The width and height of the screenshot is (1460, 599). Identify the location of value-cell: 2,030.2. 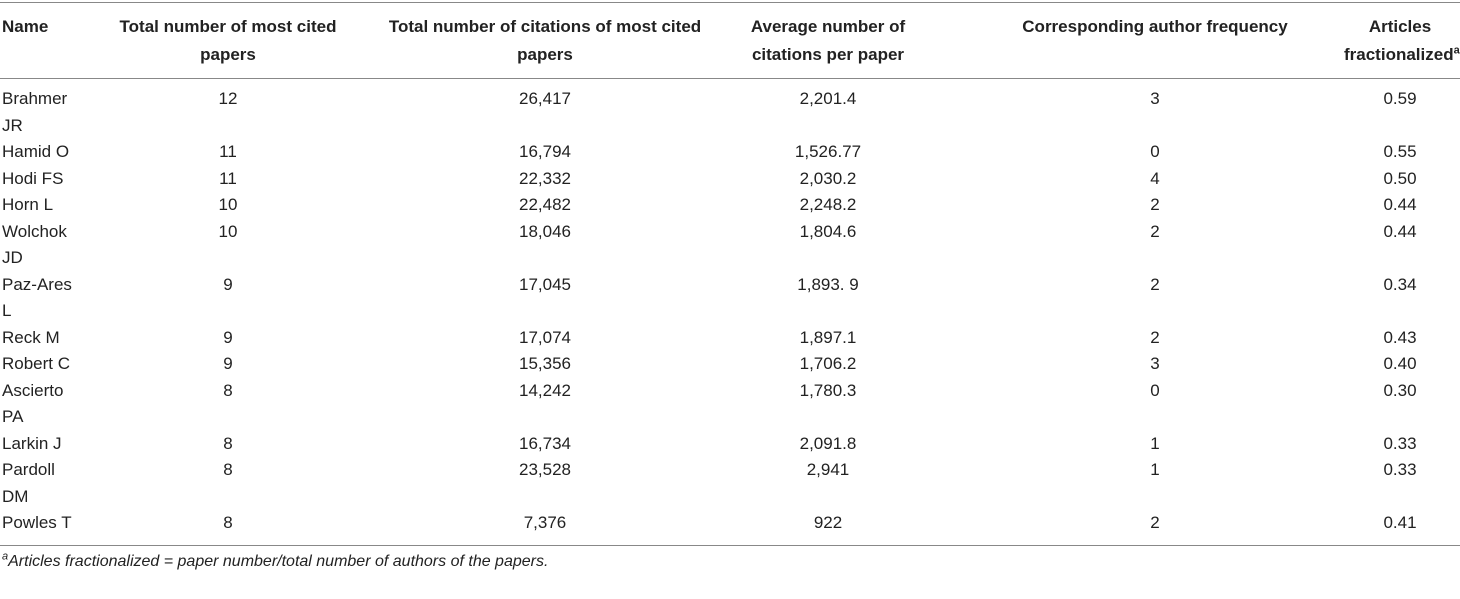
(828, 178).